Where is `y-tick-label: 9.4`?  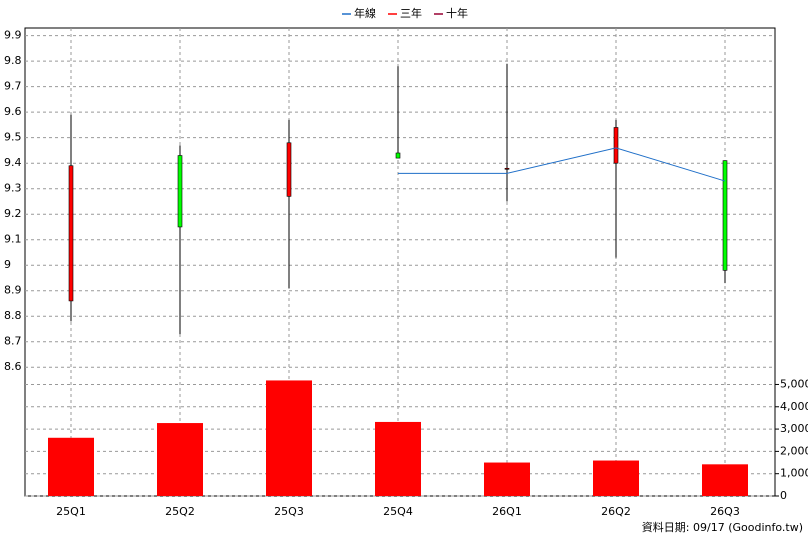 y-tick-label: 9.4 is located at coordinates (13, 162).